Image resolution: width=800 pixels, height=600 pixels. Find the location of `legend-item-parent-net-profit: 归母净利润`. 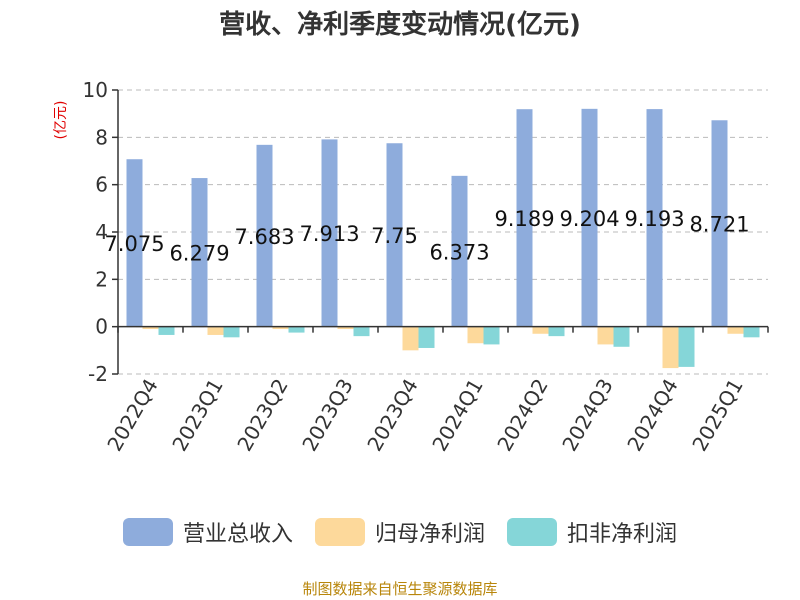

legend-item-parent-net-profit: 归母净利润 is located at coordinates (399, 532).